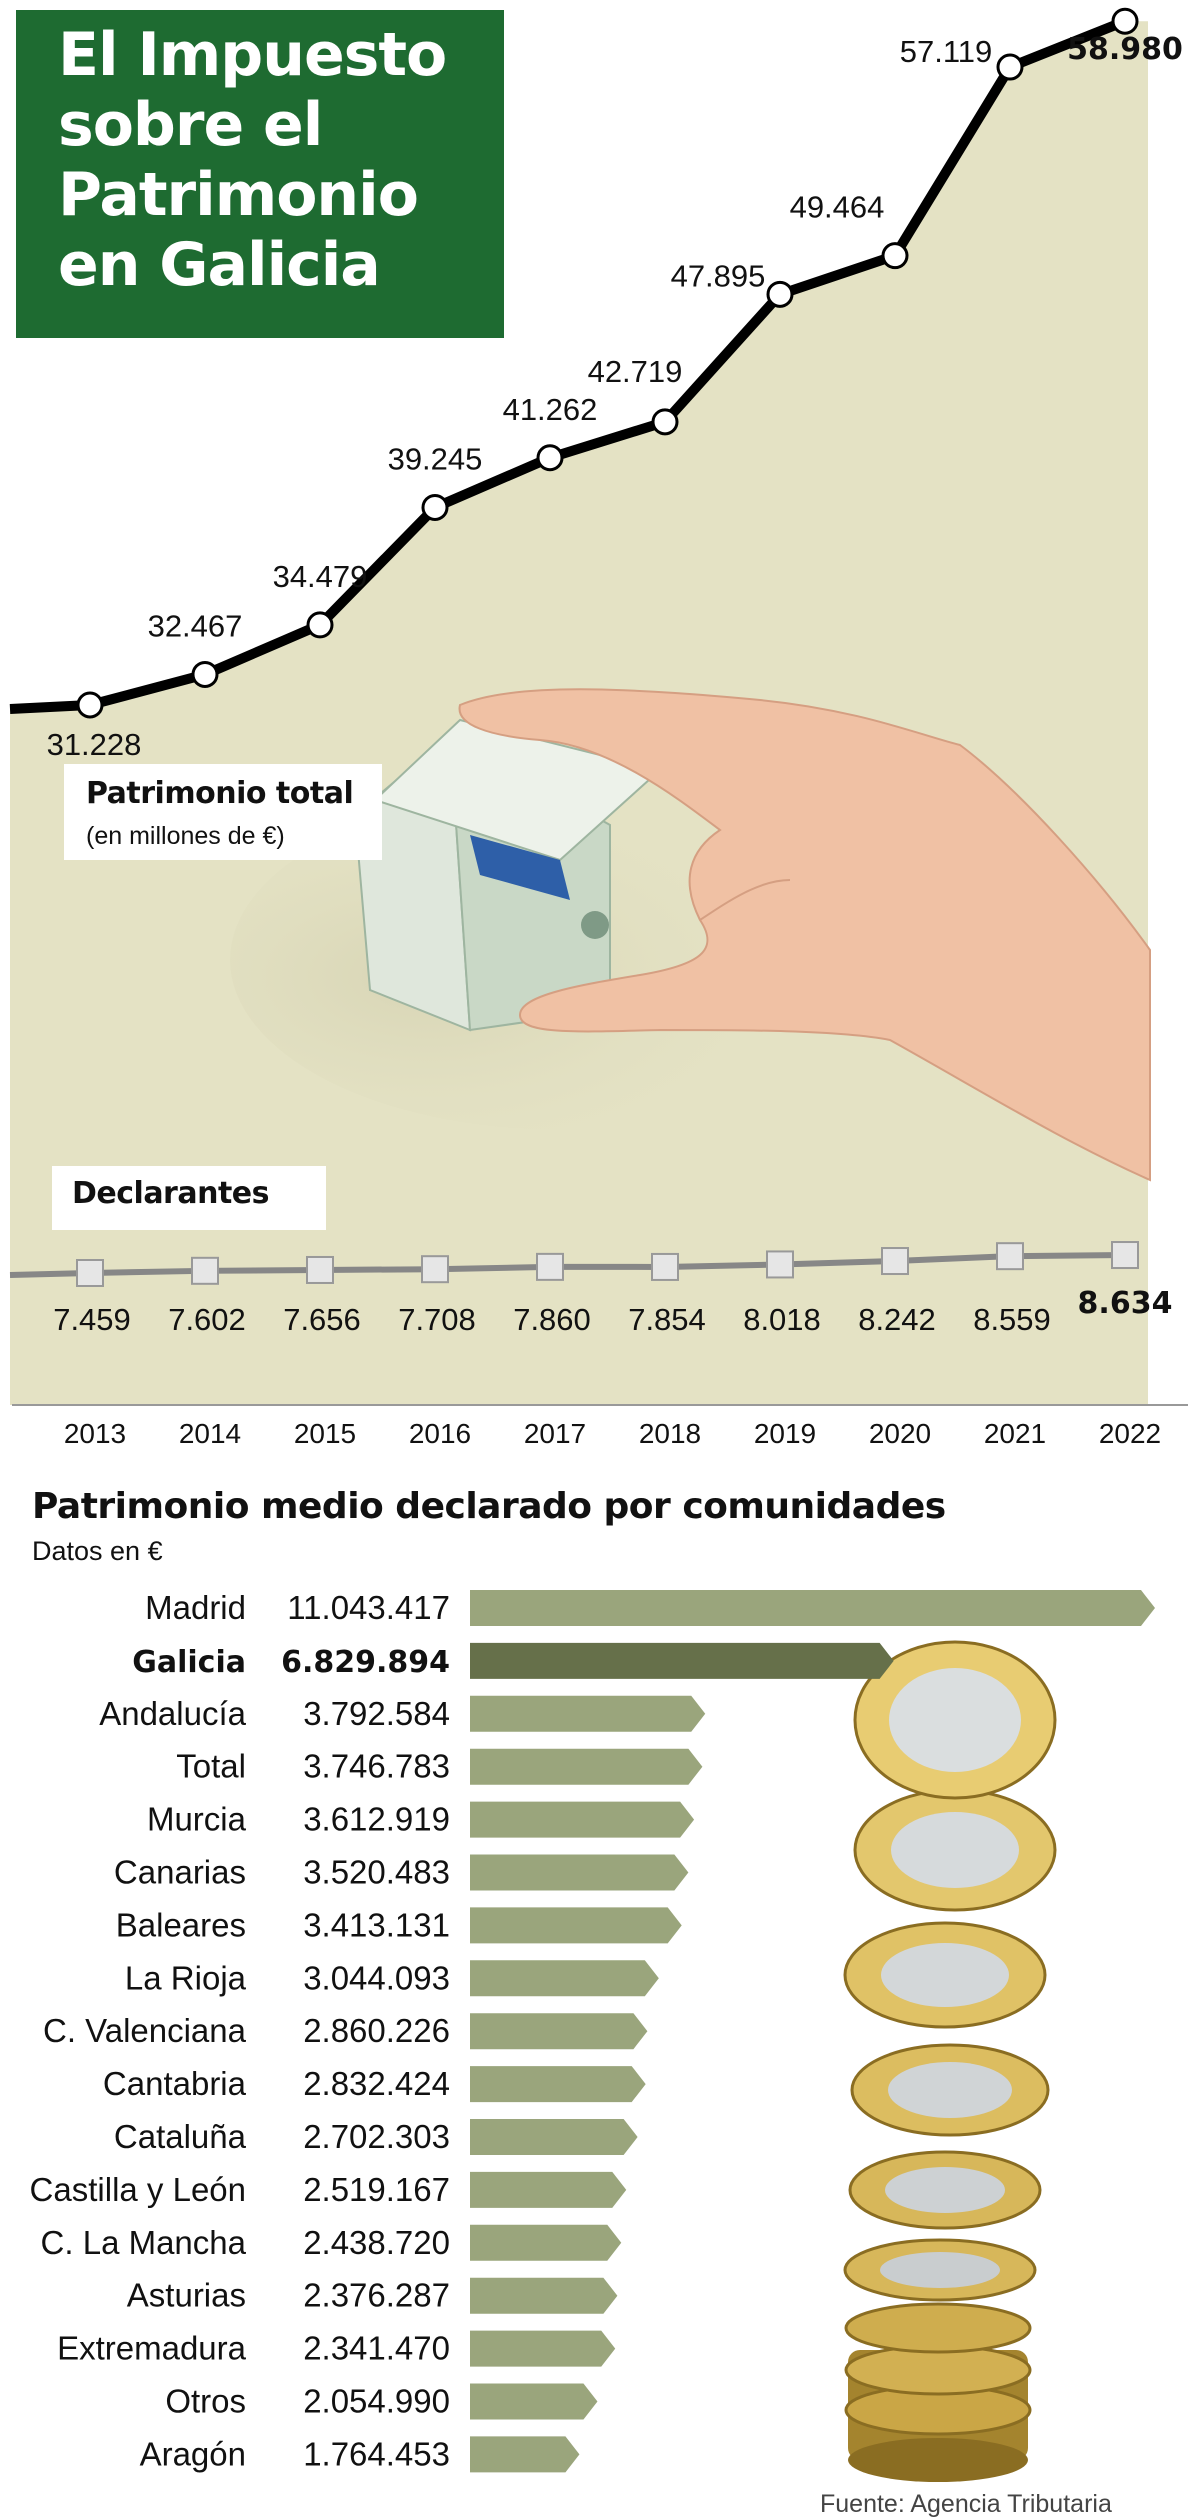  I want to click on bar-category-2: Andalucía, so click(172, 1713).